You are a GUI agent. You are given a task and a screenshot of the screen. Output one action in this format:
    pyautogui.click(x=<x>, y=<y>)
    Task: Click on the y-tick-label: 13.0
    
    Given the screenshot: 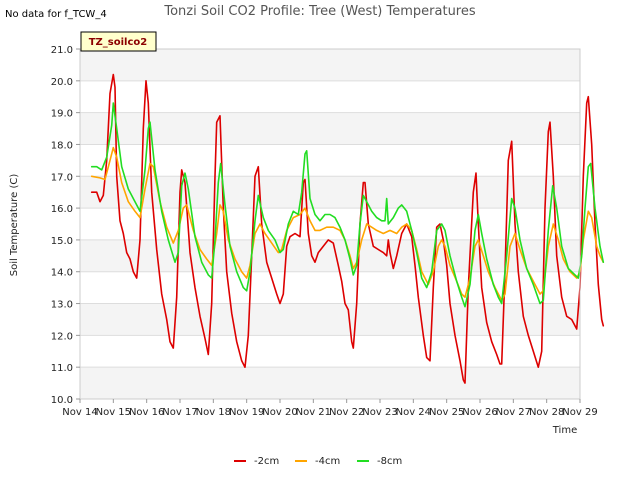 What is the action you would take?
    pyautogui.click(x=62, y=305)
    